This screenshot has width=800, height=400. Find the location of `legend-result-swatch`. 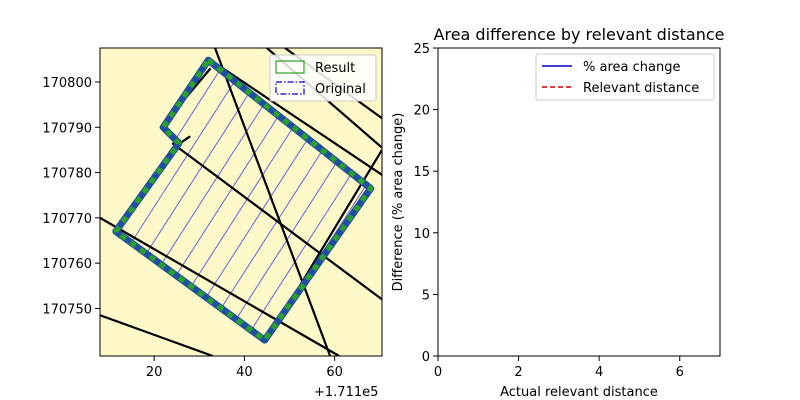

legend-result-swatch is located at coordinates (290, 67).